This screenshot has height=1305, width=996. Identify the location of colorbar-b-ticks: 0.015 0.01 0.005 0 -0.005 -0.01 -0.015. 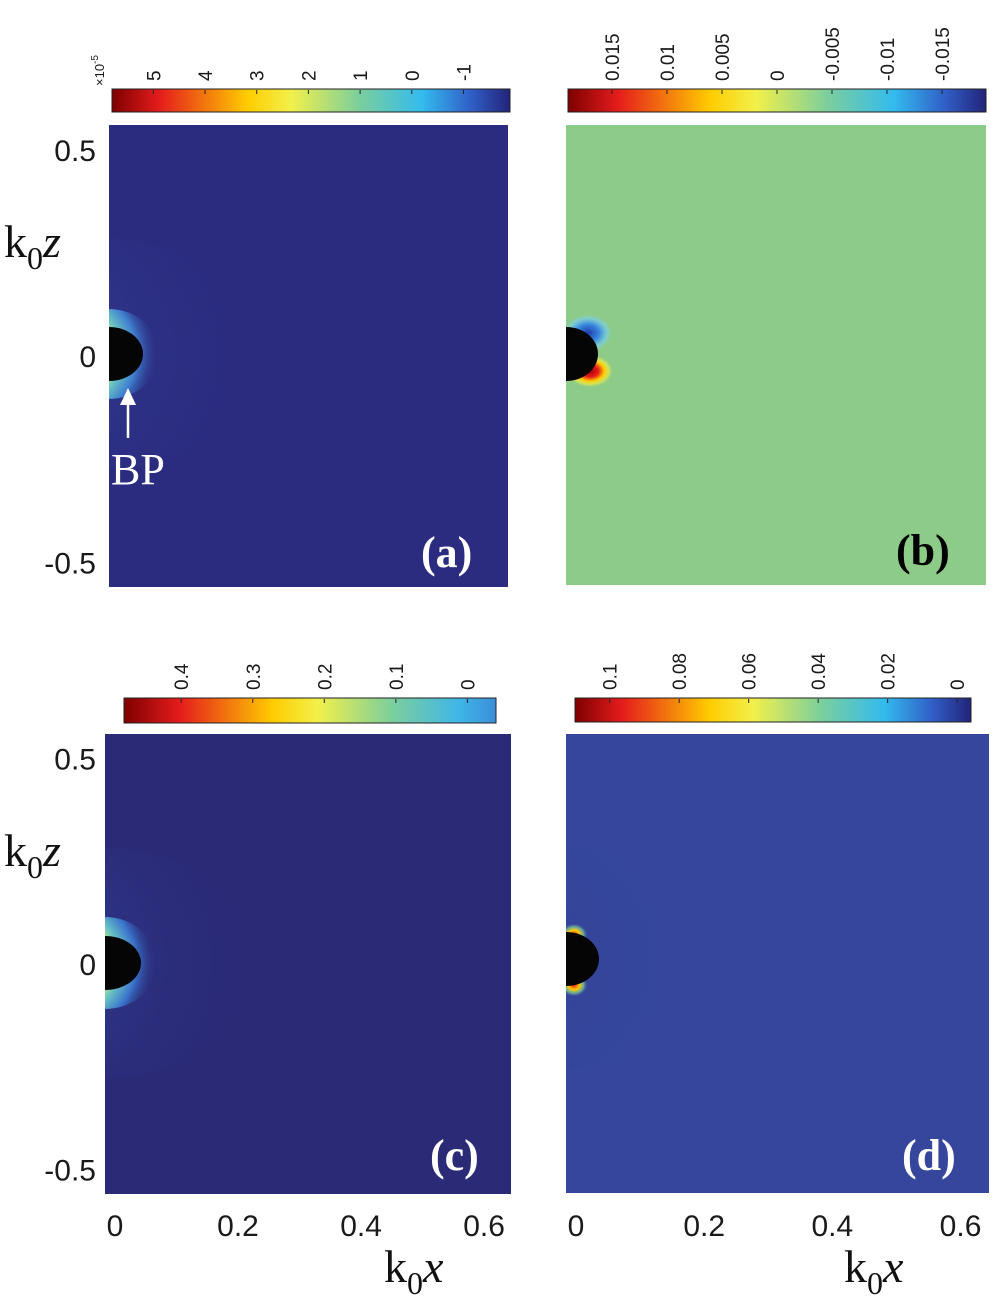
(778, 60).